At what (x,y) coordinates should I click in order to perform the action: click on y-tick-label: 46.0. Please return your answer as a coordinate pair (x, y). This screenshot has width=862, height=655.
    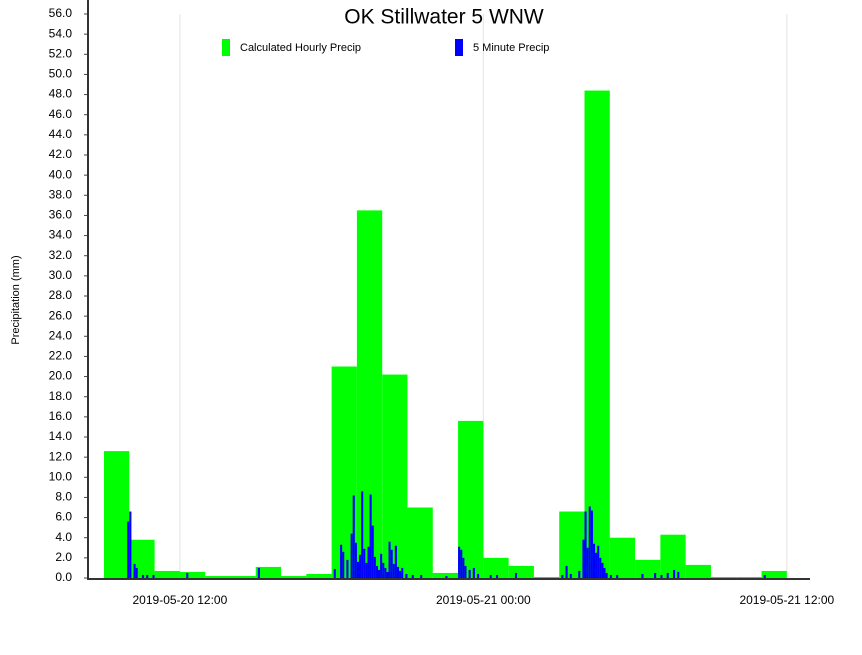
    Looking at the image, I should click on (61, 114).